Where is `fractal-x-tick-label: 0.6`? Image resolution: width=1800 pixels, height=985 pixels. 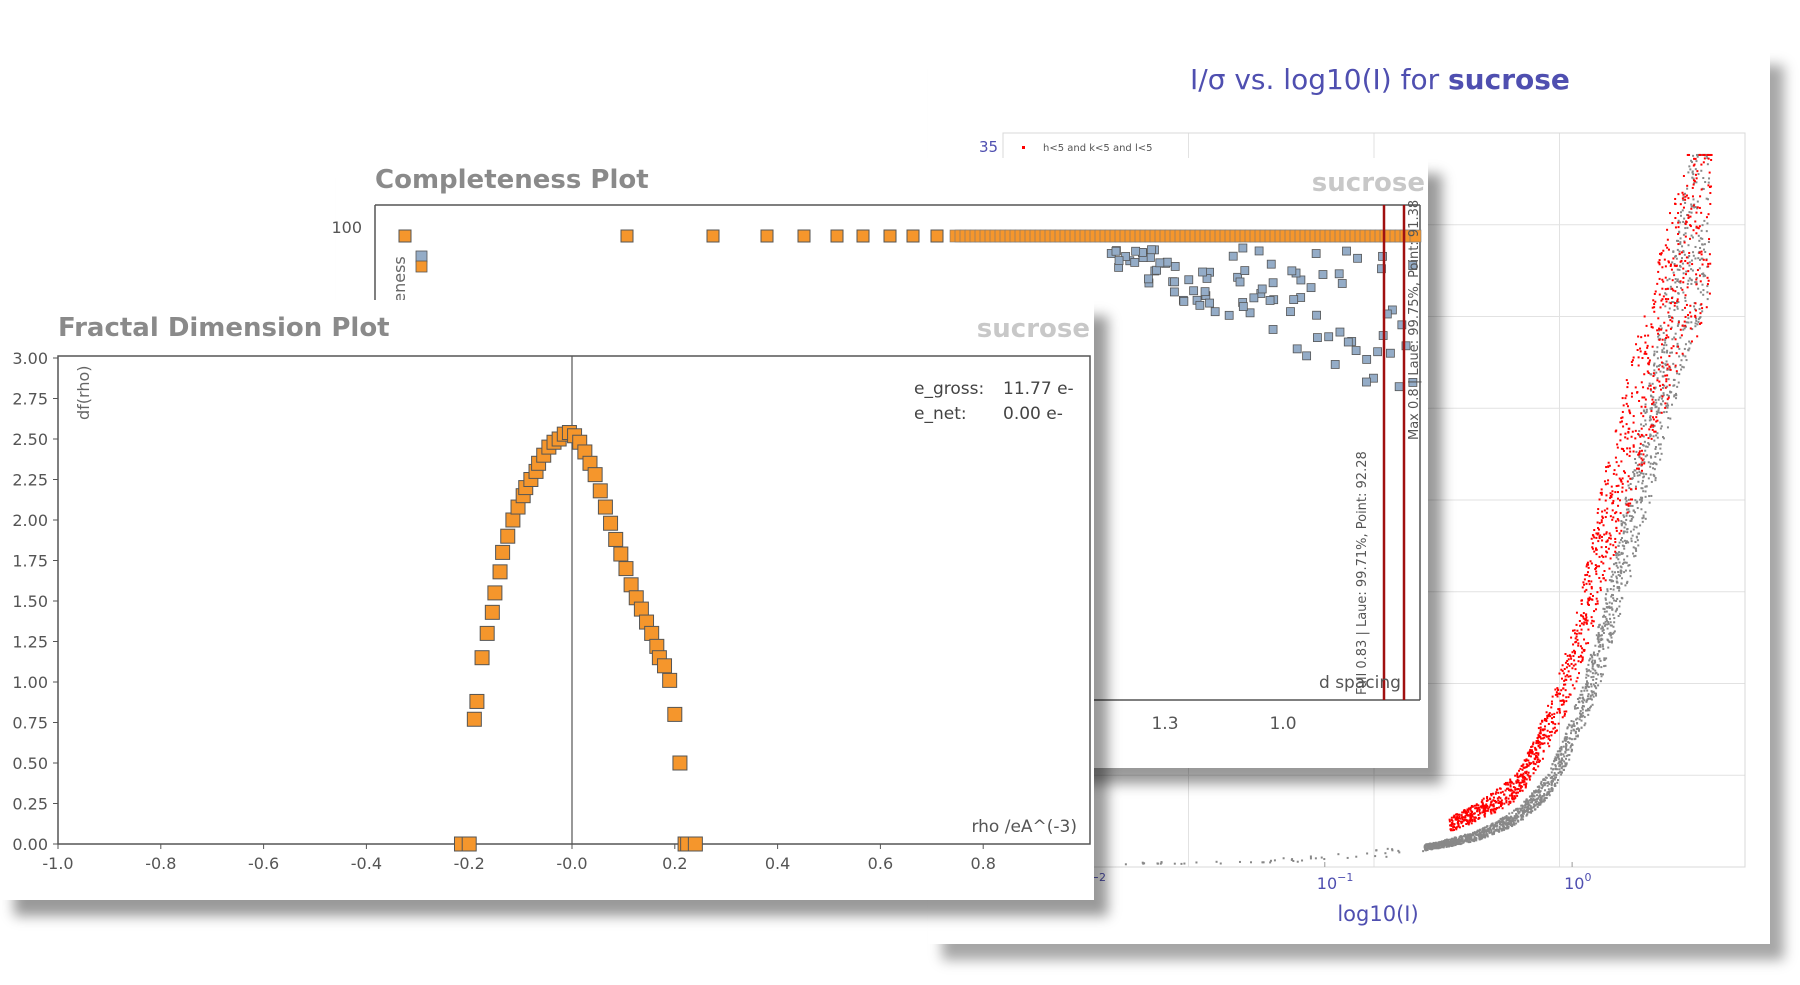
fractal-x-tick-label: 0.6 is located at coordinates (880, 863).